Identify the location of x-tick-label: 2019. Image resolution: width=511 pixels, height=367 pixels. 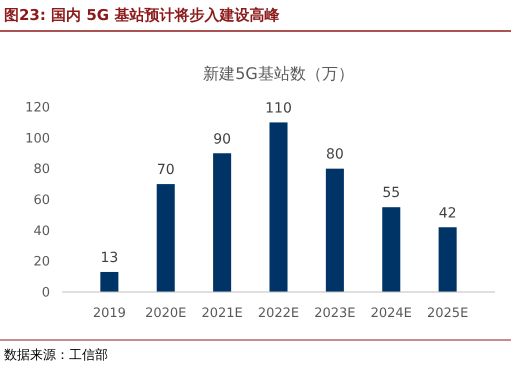
(109, 313).